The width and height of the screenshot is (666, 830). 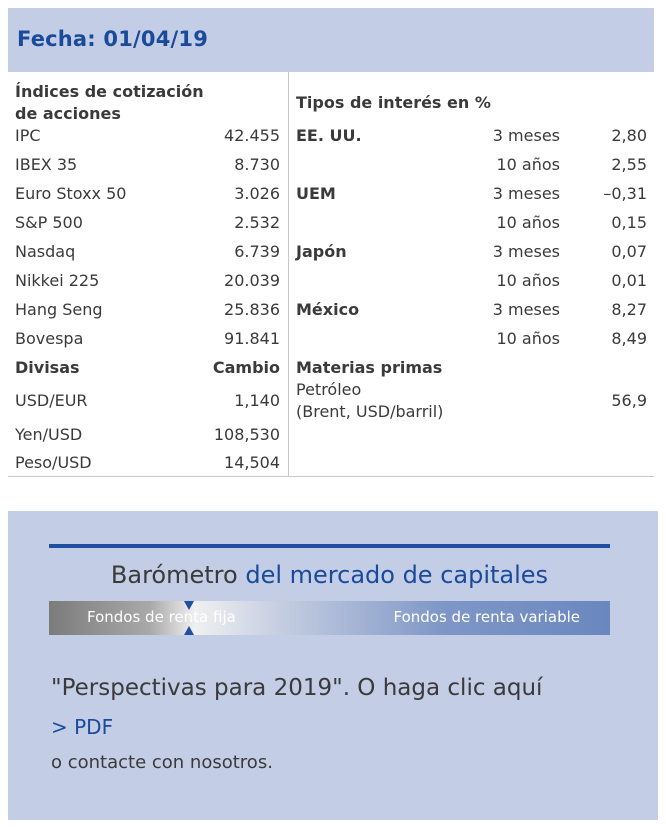 What do you see at coordinates (288, 274) in the screenshot?
I see `column-divider` at bounding box center [288, 274].